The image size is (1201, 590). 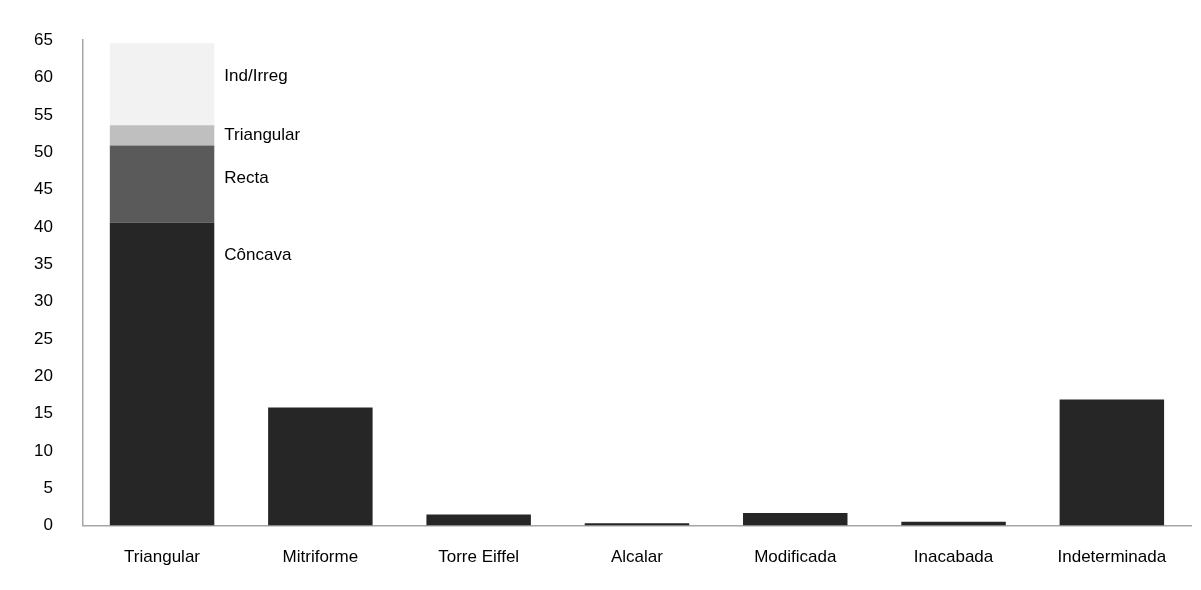 What do you see at coordinates (162, 557) in the screenshot?
I see `x-tick-label: Triangular` at bounding box center [162, 557].